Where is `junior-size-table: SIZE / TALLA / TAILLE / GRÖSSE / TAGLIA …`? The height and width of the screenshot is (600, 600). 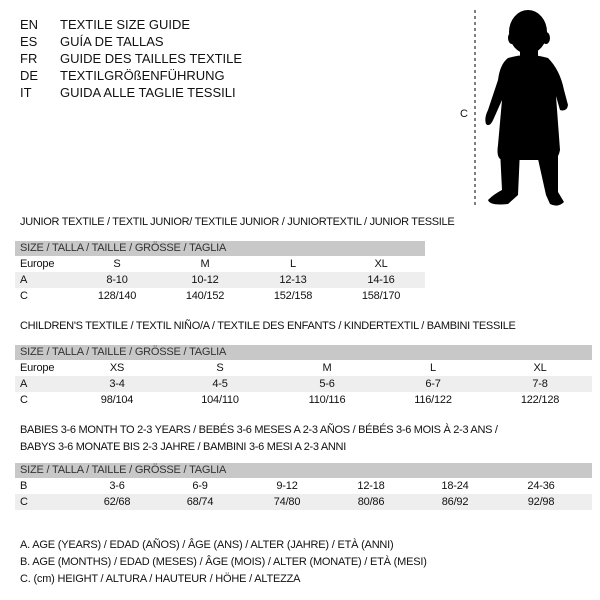
junior-size-table: SIZE / TALLA / TAILLE / GRÖSSE / TAGLIA … is located at coordinates (220, 272).